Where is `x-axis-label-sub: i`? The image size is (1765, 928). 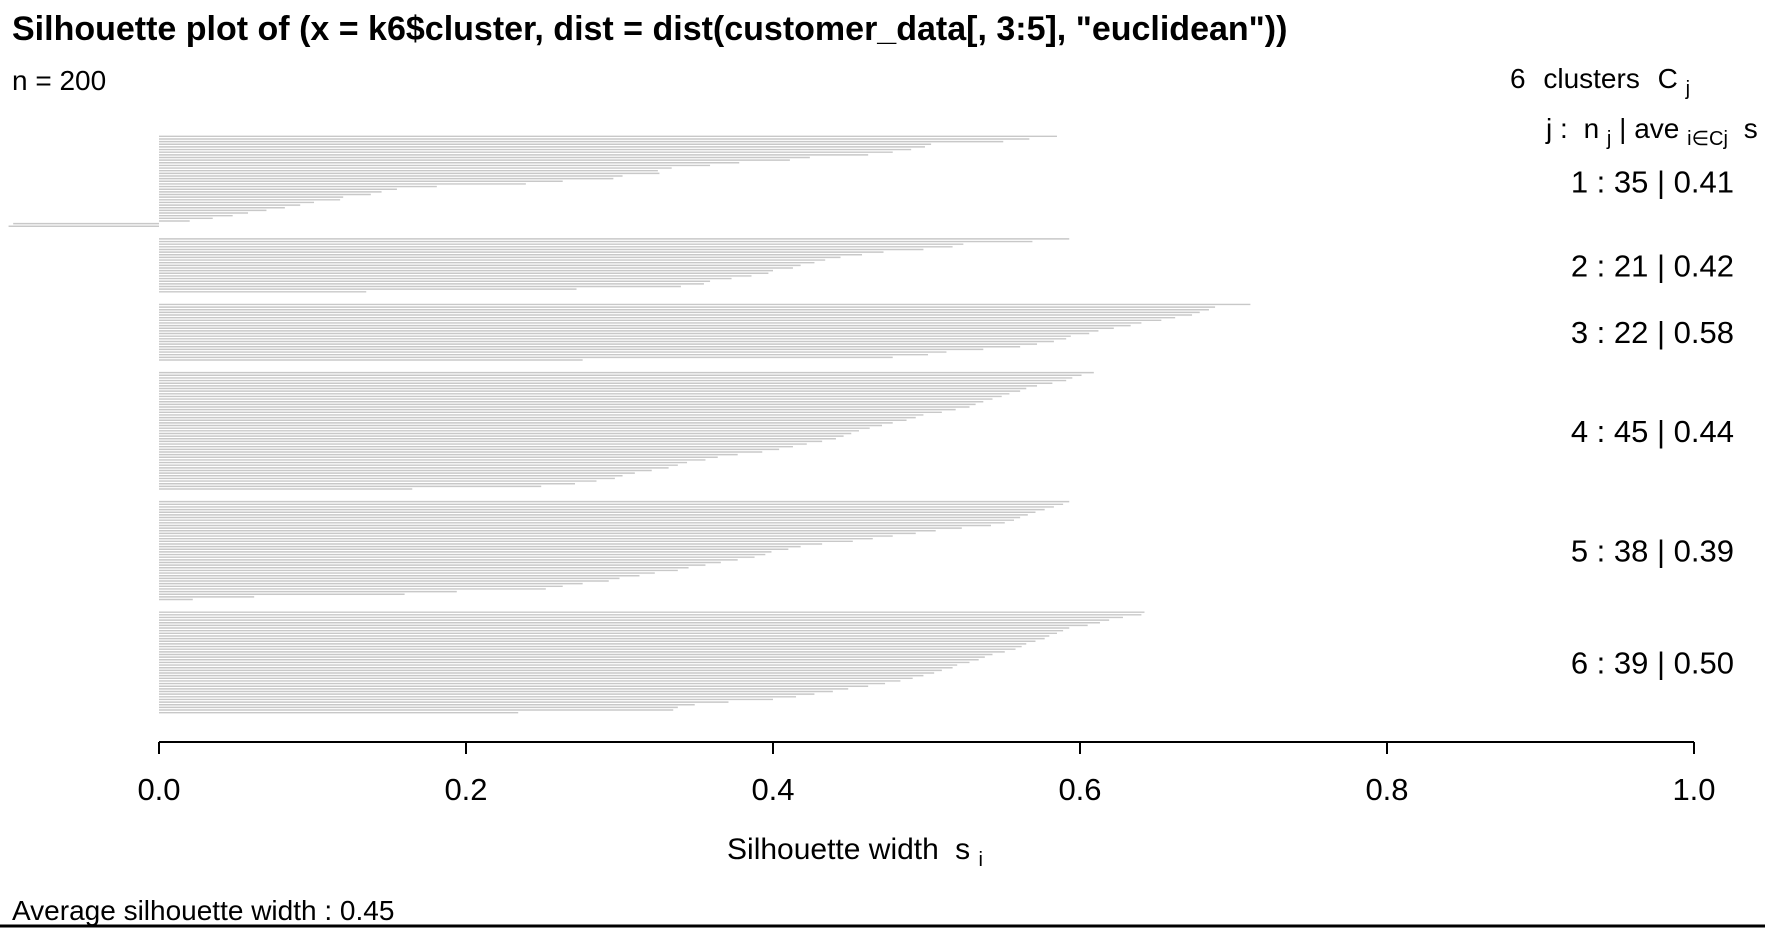
x-axis-label-sub: i is located at coordinates (981, 860).